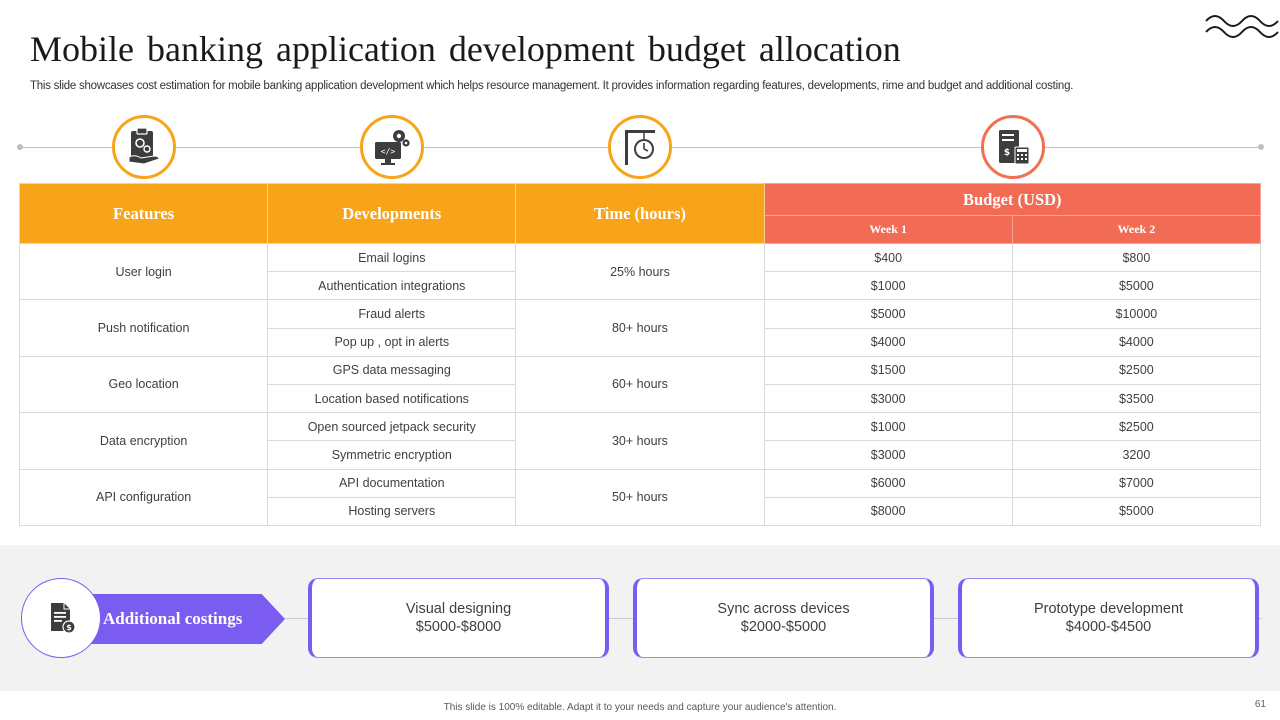 This screenshot has width=1280, height=720. Describe the element at coordinates (888, 257) in the screenshot. I see `week1-cell: $400` at that location.